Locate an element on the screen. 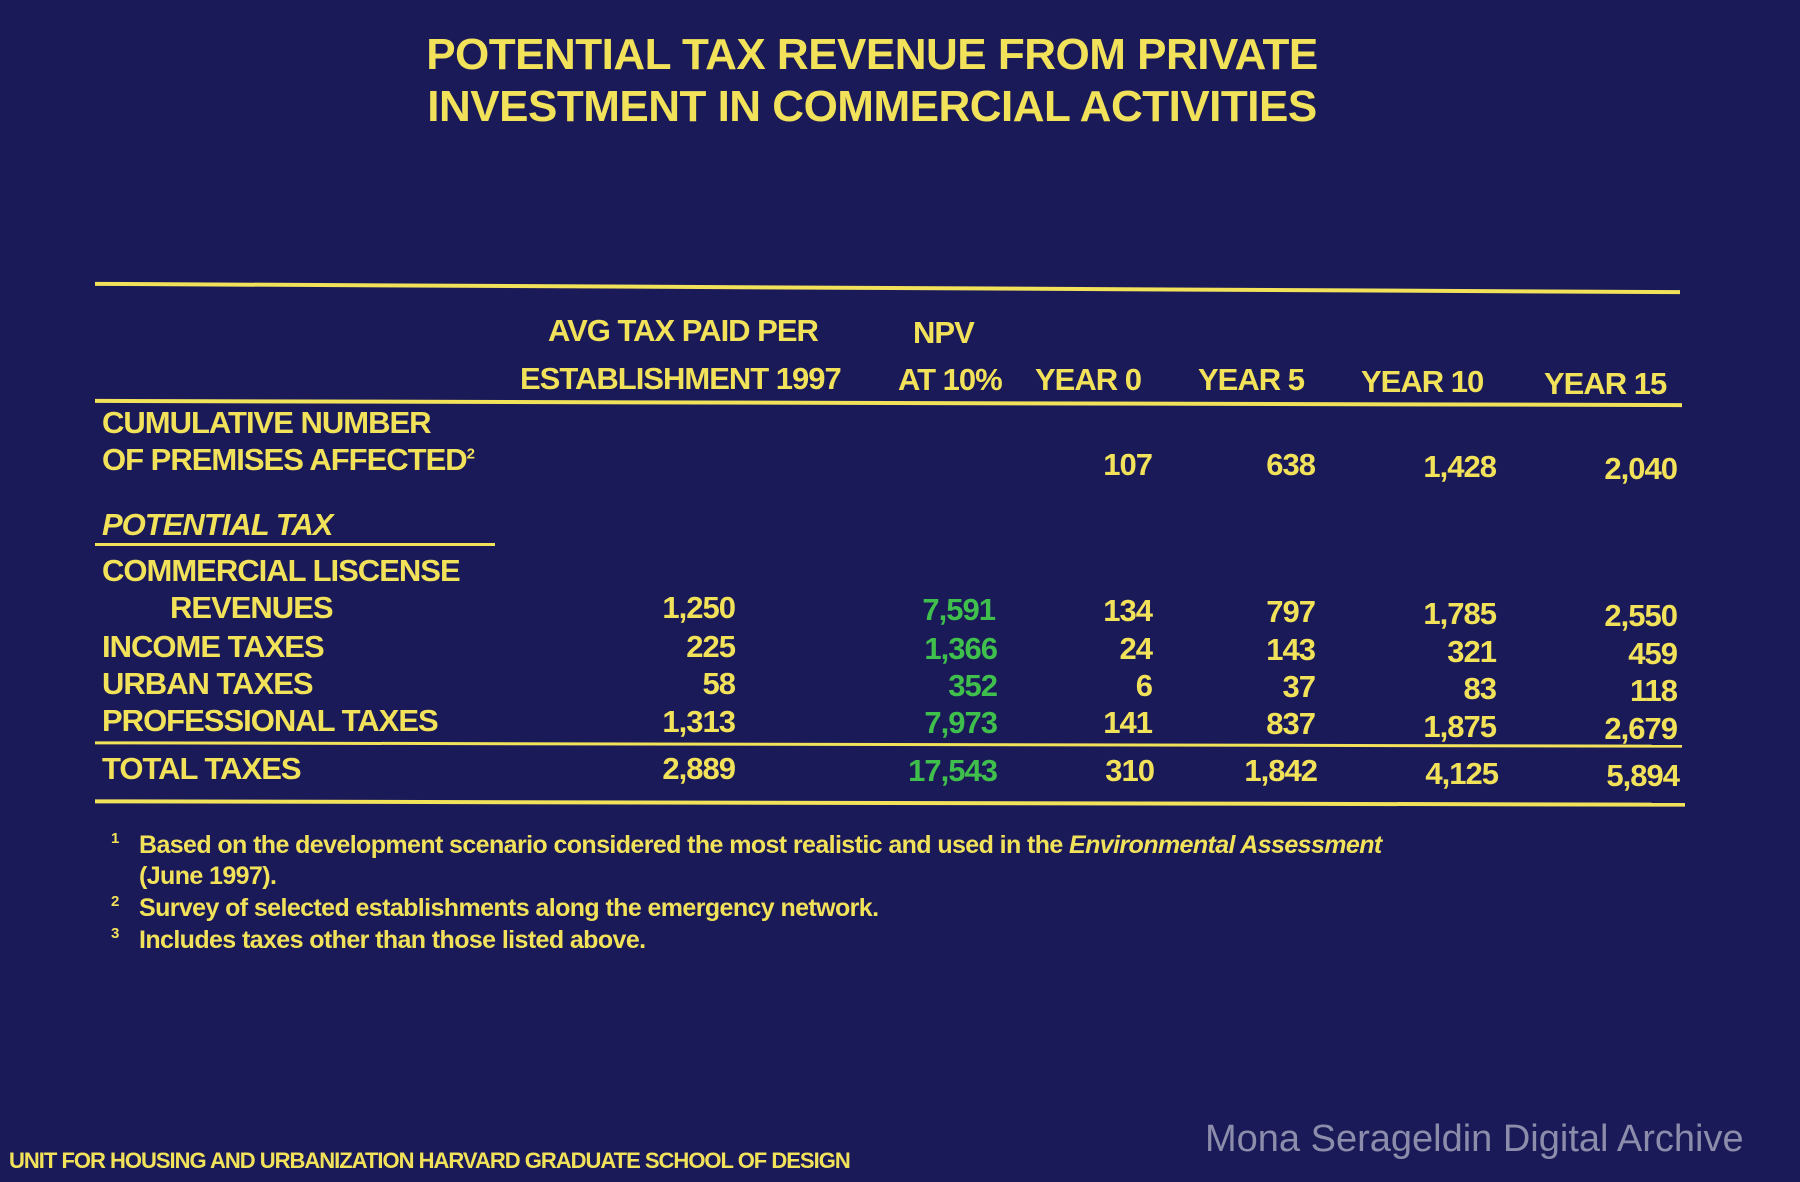  footnote-2-mark: 2 is located at coordinates (115, 901).